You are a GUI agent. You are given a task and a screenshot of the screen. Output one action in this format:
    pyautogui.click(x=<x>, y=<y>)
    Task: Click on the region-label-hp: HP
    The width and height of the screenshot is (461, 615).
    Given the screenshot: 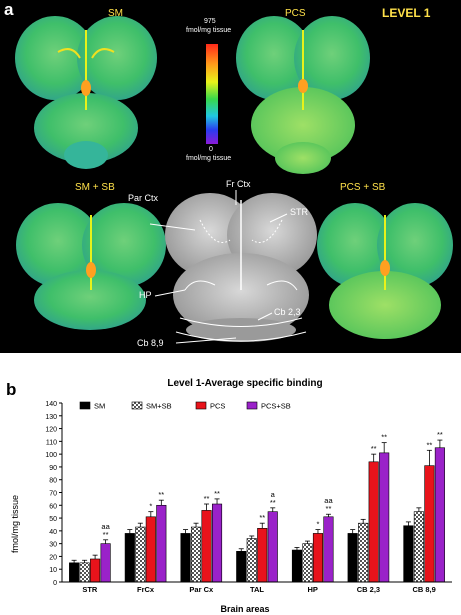 What is the action you would take?
    pyautogui.click(x=145, y=295)
    